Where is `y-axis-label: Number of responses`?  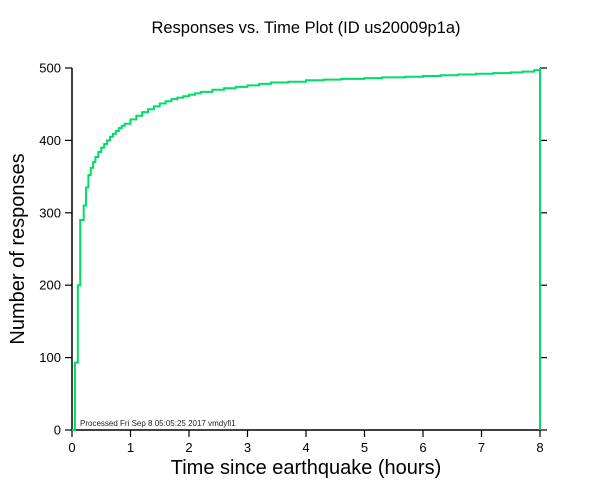
y-axis-label: Number of responses is located at coordinates (18, 248).